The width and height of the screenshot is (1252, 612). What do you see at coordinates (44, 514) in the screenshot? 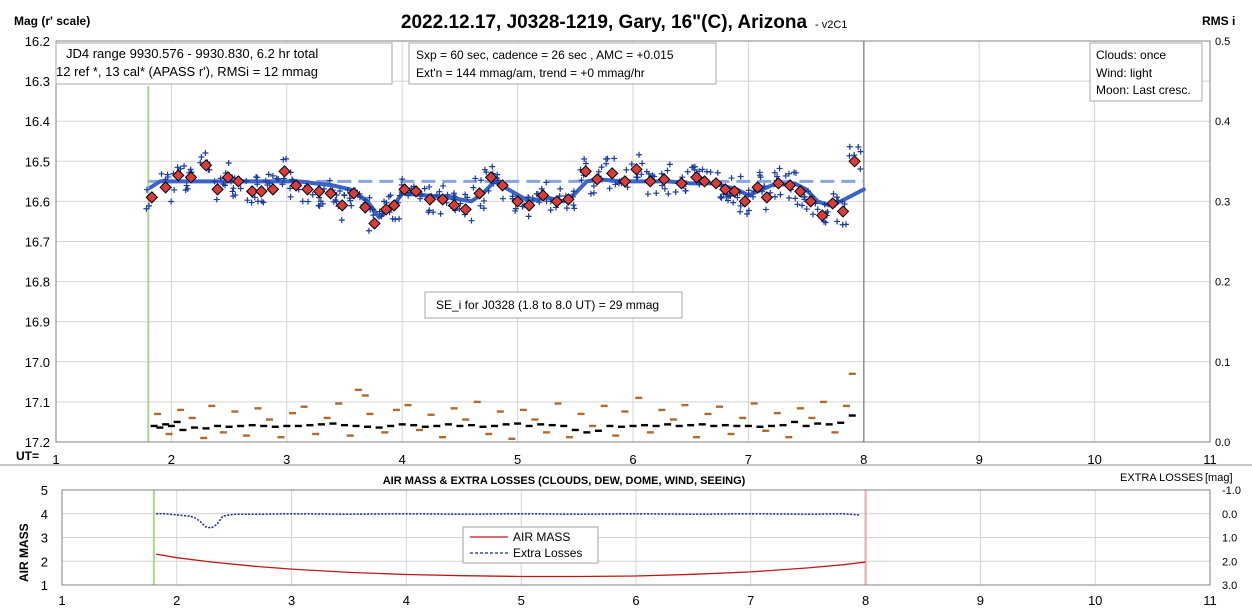
I see `bottom-y-tick-4: 4` at bounding box center [44, 514].